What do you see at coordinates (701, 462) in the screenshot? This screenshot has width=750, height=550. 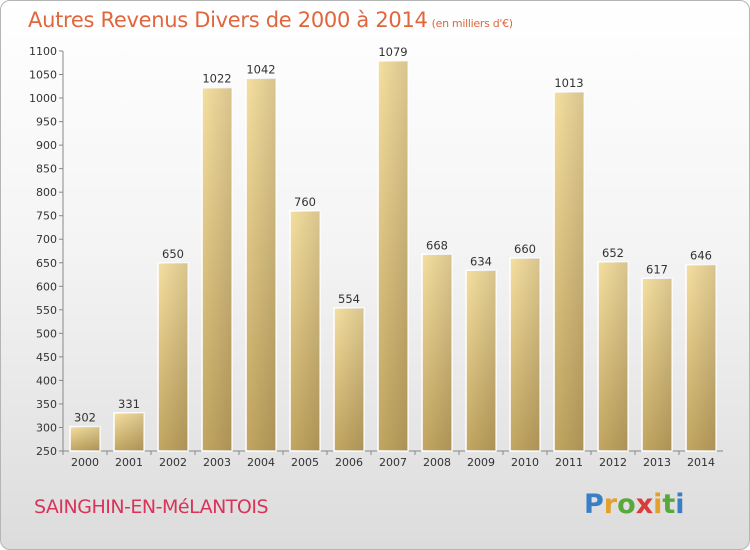 I see `x-tick-label: 2014` at bounding box center [701, 462].